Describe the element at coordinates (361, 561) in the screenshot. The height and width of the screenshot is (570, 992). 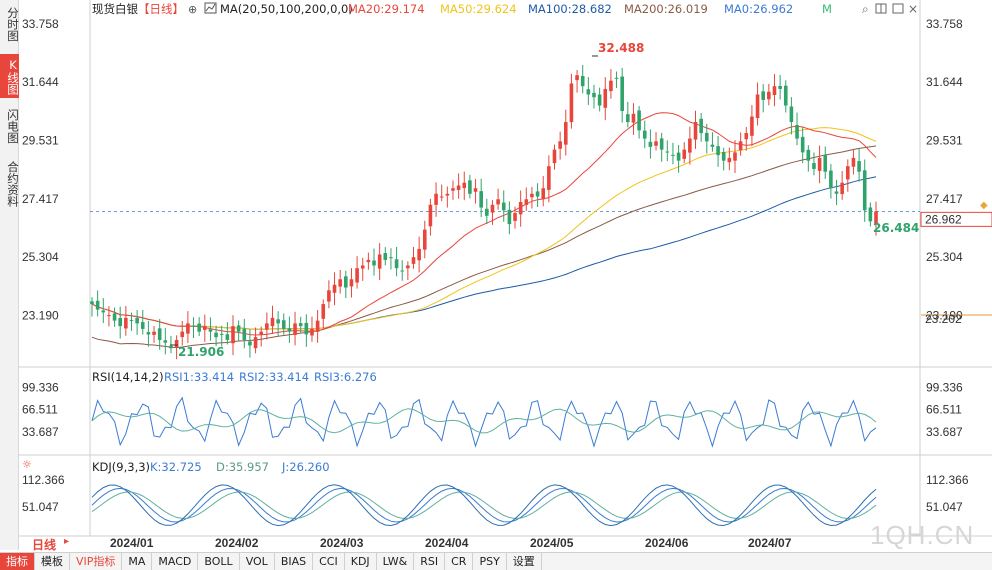
I see `toolbar-button-9: KDJ` at that location.